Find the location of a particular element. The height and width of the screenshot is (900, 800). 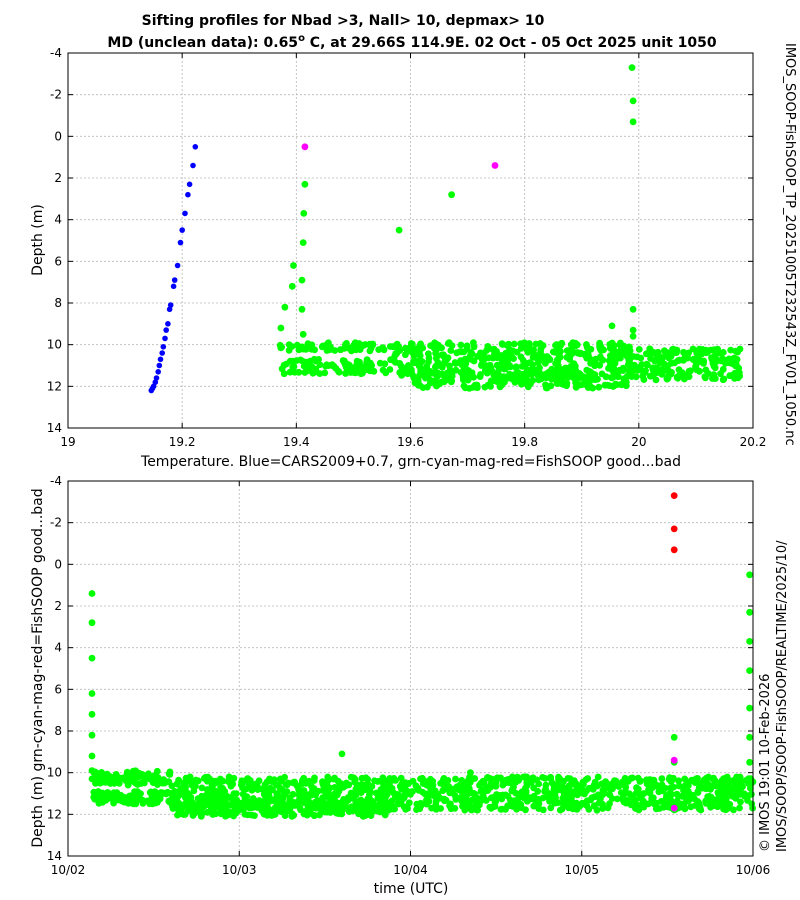

y-tick-label: 10 is located at coordinates (54, 773).